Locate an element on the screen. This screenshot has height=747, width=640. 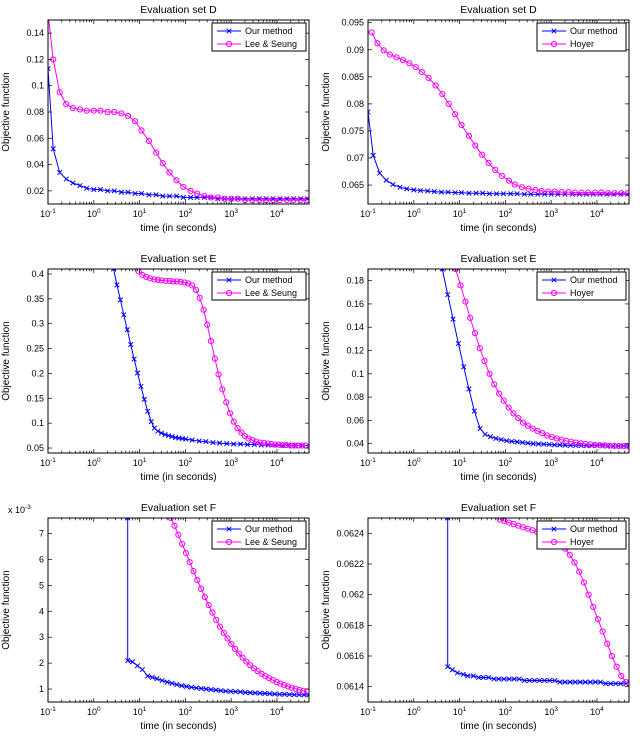
legend: Our method Lee & Seung is located at coordinates (259, 535).